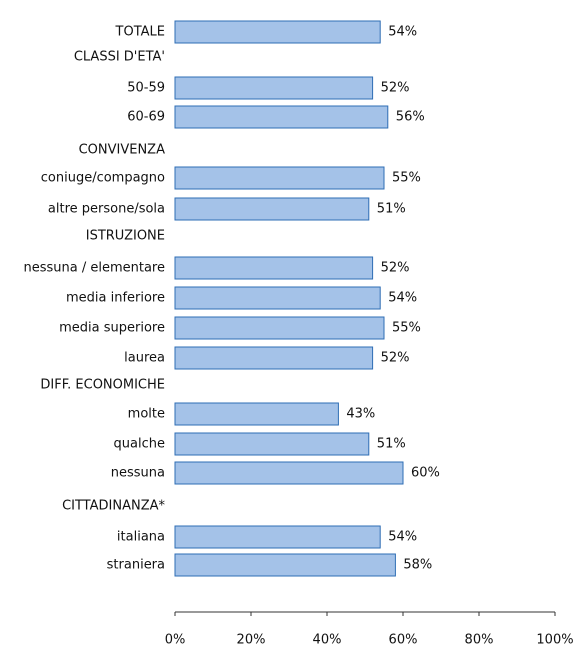 This screenshot has width=579, height=656. Describe the element at coordinates (479, 640) in the screenshot. I see `x-tick-label: 80%` at that location.